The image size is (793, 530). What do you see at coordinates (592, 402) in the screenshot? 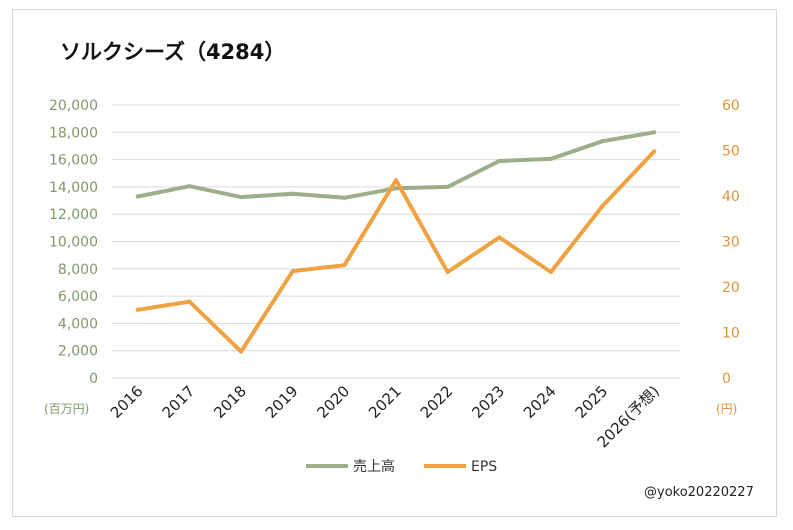
I see `x-tick-label: 2025` at bounding box center [592, 402].